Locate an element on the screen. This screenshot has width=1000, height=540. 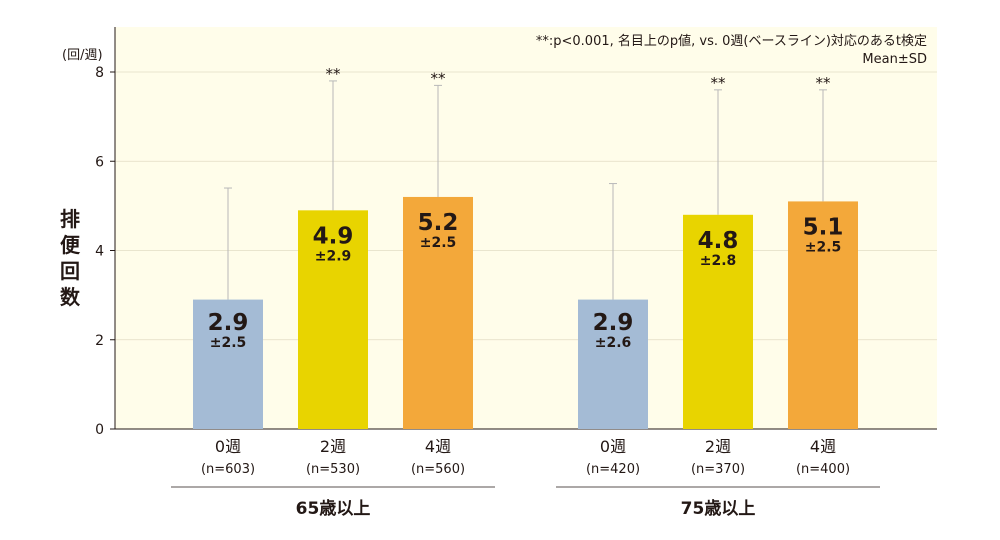
y-axis-label-char: 便 is located at coordinates (70, 245).